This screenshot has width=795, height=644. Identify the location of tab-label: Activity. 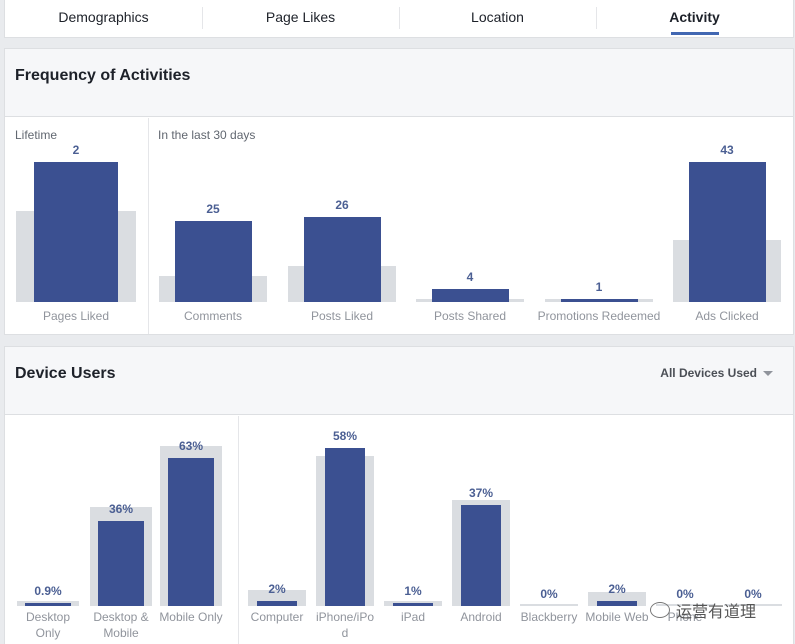
(694, 17).